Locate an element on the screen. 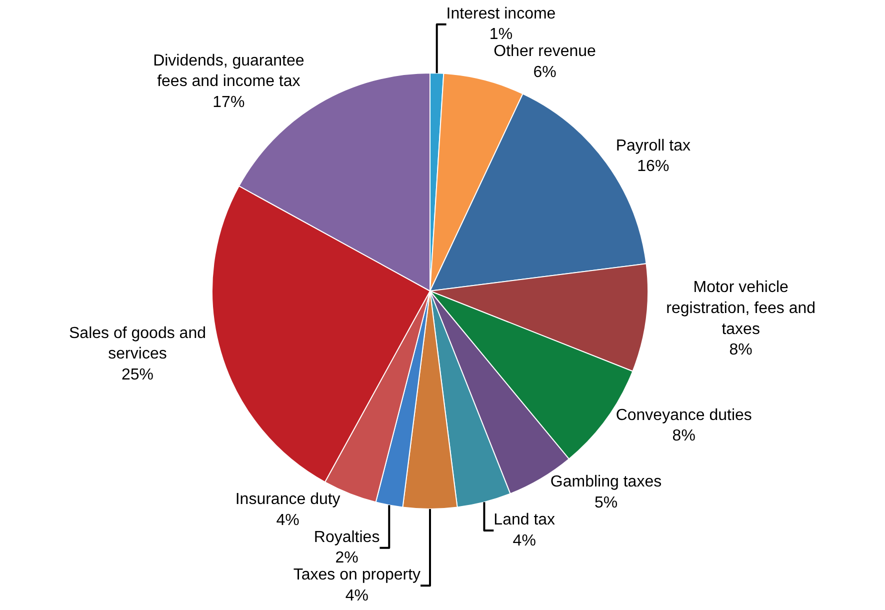 This screenshot has height=610, width=885. slice-label: Insurance duty is located at coordinates (287, 499).